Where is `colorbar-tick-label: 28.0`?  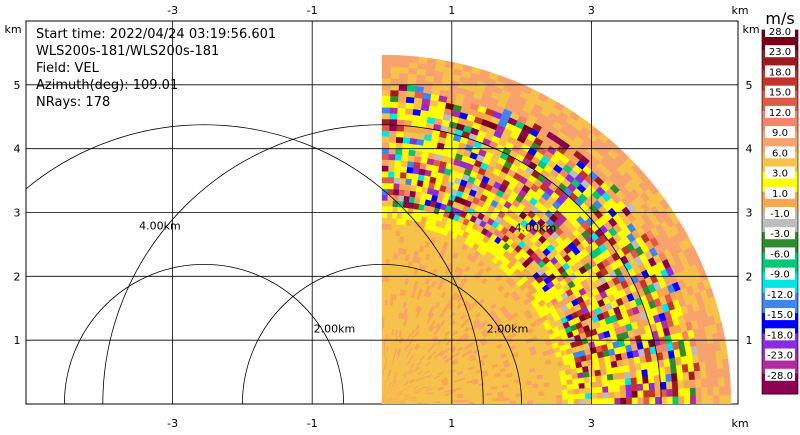 colorbar-tick-label: 28.0 is located at coordinates (780, 32).